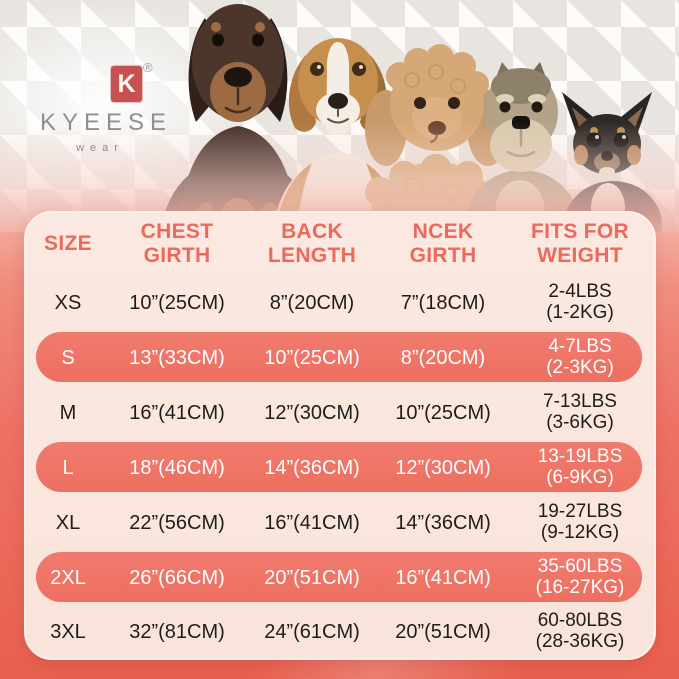 The image size is (679, 679). What do you see at coordinates (68, 302) in the screenshot?
I see `size-label: XS` at bounding box center [68, 302].